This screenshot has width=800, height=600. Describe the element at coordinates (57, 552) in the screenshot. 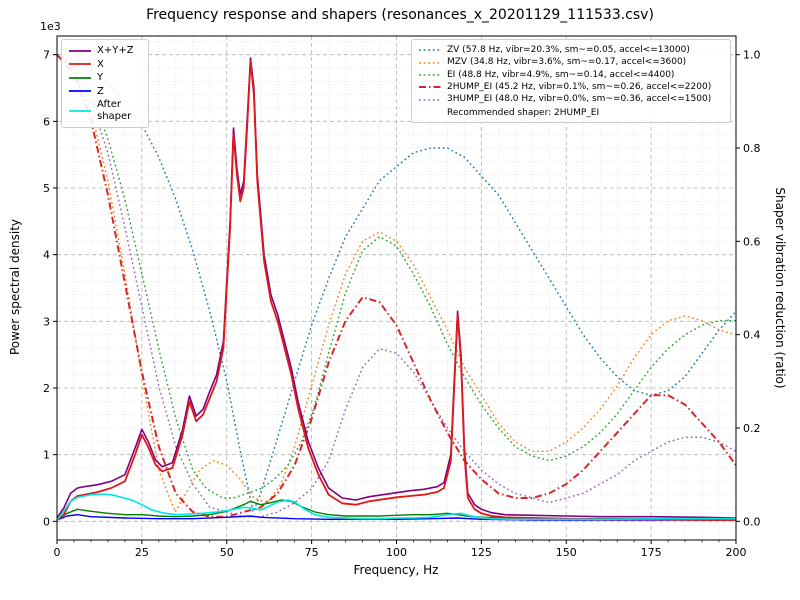

I see `x-tick-label: 0` at that location.